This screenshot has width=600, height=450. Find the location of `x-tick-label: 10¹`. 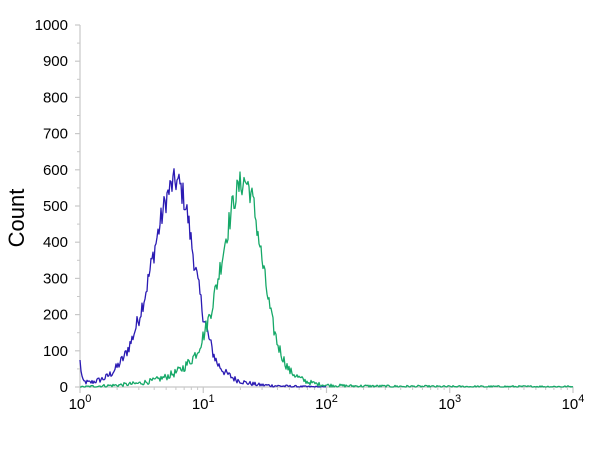

x-tick-label: 10¹ is located at coordinates (203, 403).